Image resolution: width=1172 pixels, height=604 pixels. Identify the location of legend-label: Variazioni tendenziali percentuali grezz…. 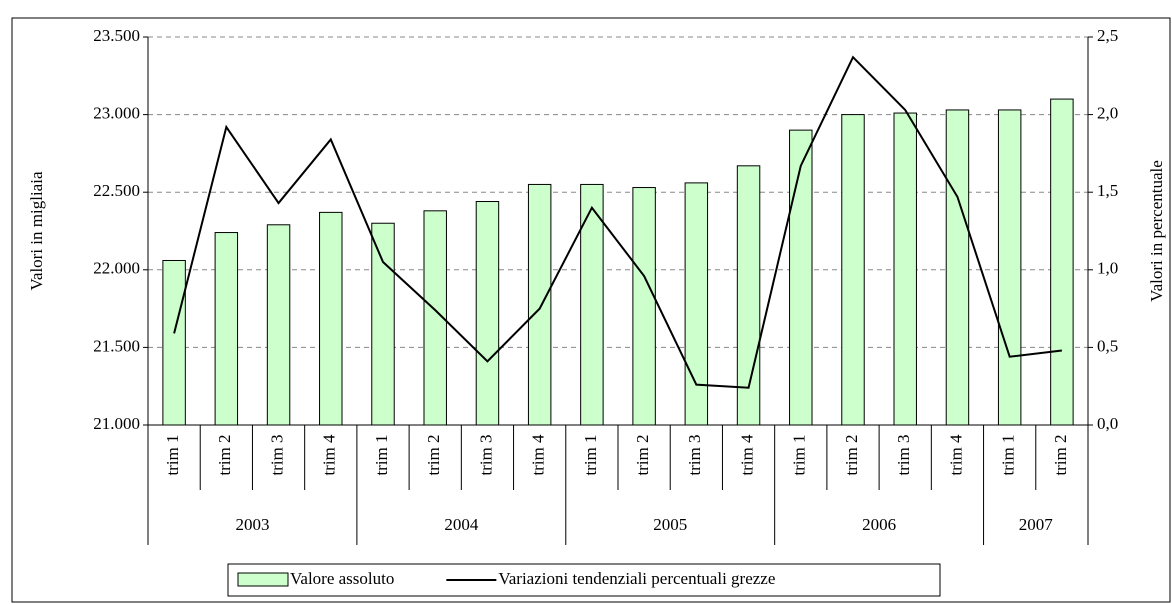
(636, 578).